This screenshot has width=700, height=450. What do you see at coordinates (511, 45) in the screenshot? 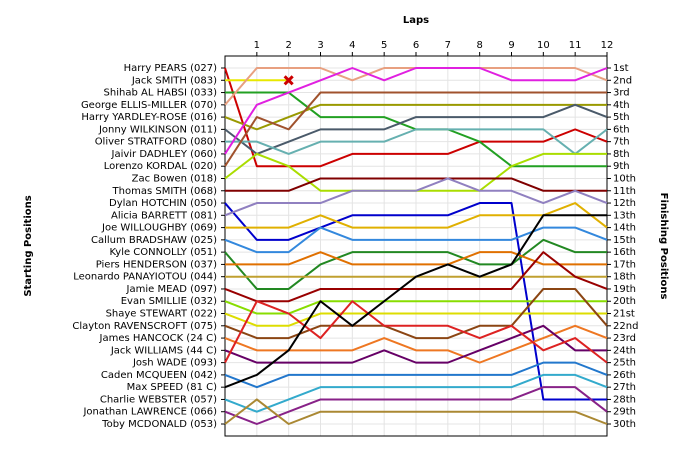
I see `x-tick-label: 9` at bounding box center [511, 45].